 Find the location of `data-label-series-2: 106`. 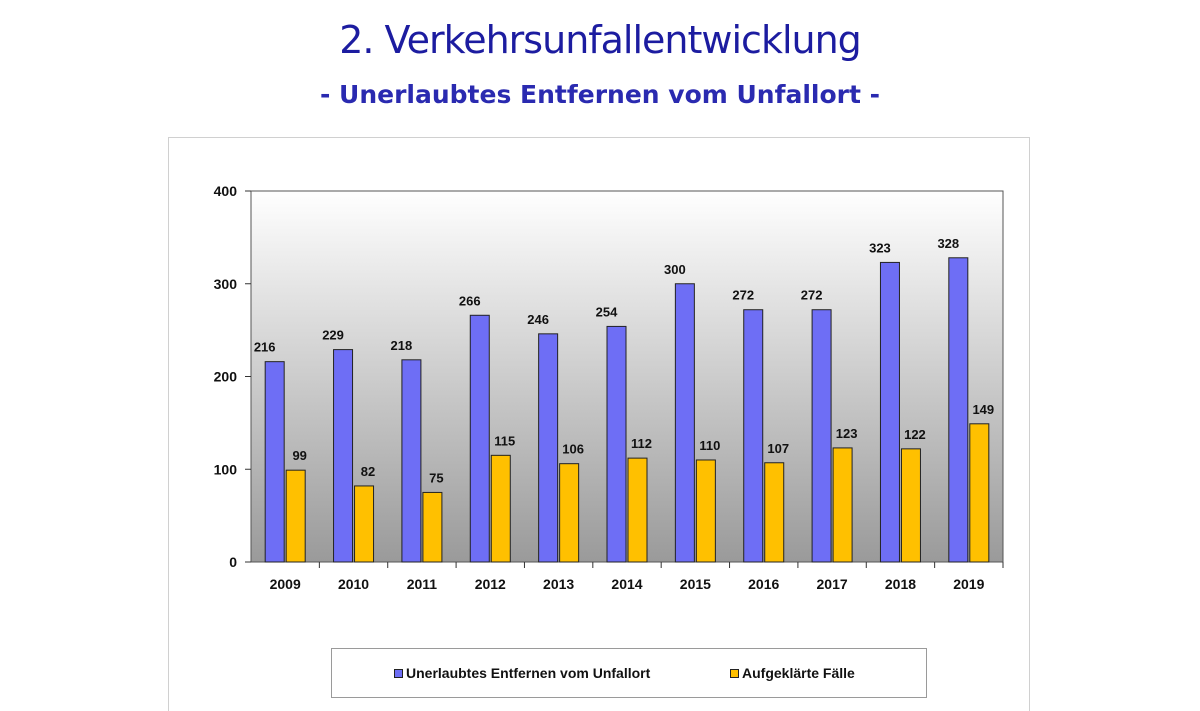

data-label-series-2: 106 is located at coordinates (573, 449).